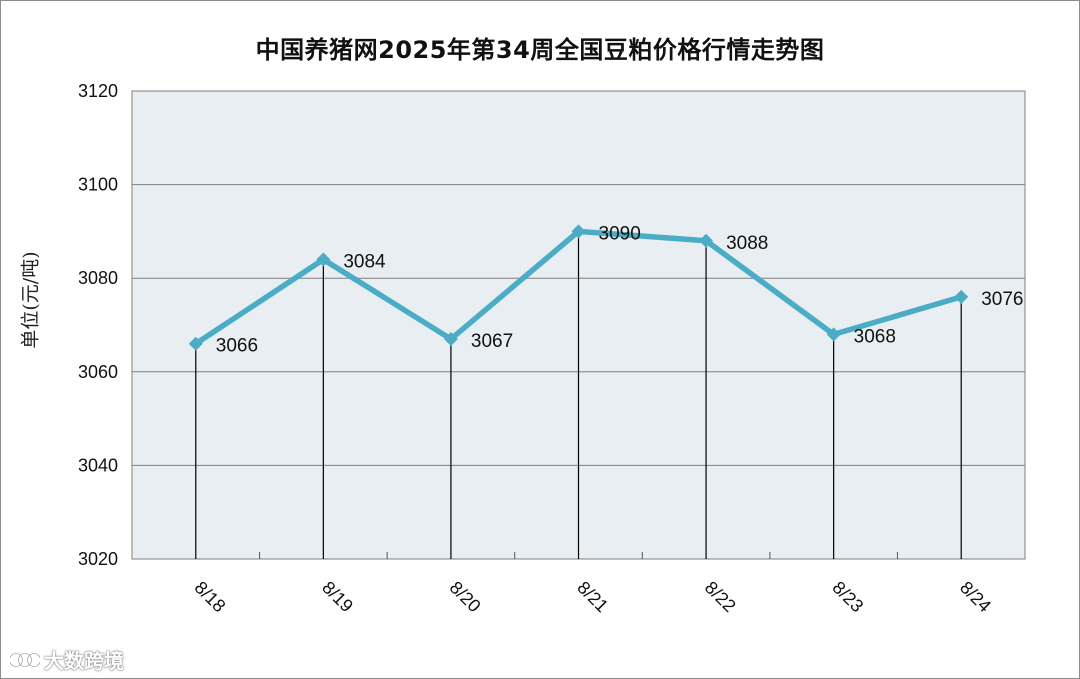 Image resolution: width=1080 pixels, height=679 pixels. Describe the element at coordinates (833, 334) in the screenshot. I see `data-point-8/23` at that location.